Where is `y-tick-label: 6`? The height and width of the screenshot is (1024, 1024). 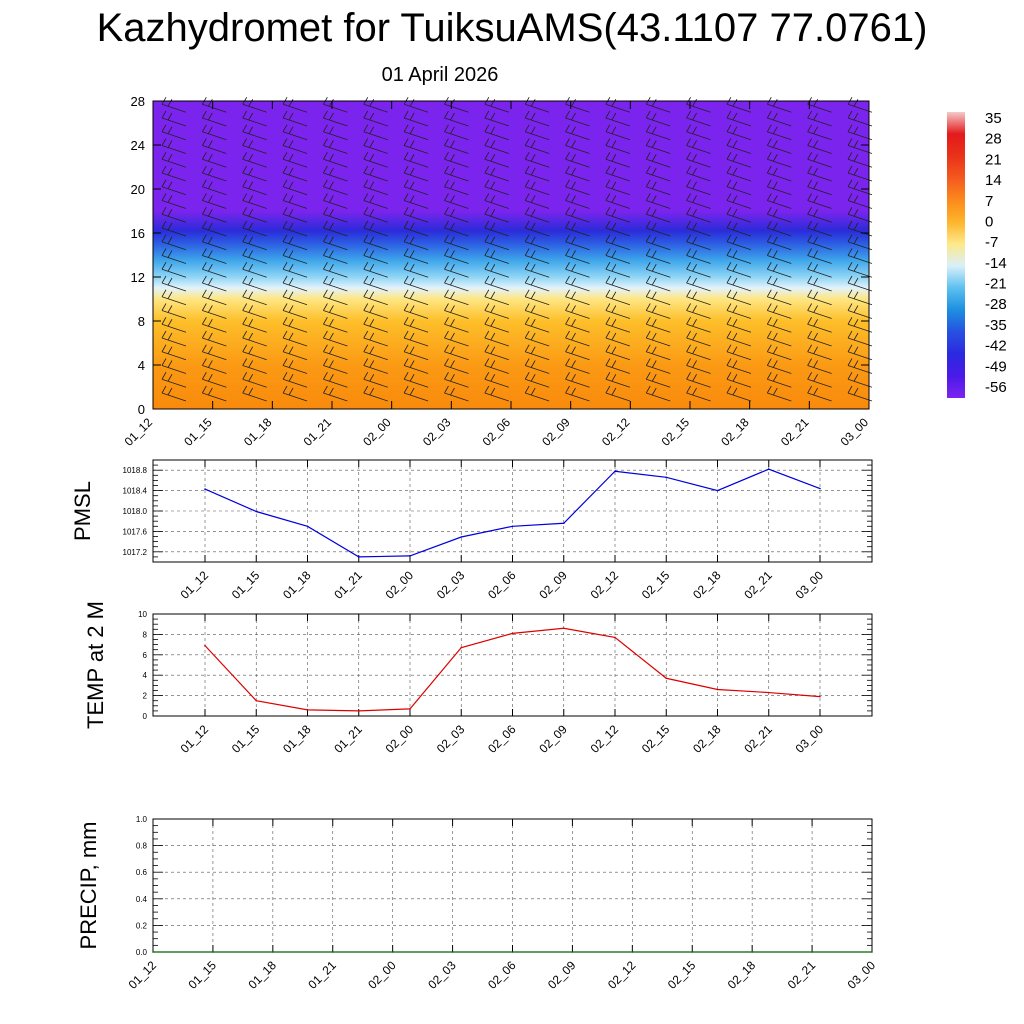
y-tick-label: 6 is located at coordinates (145, 655).